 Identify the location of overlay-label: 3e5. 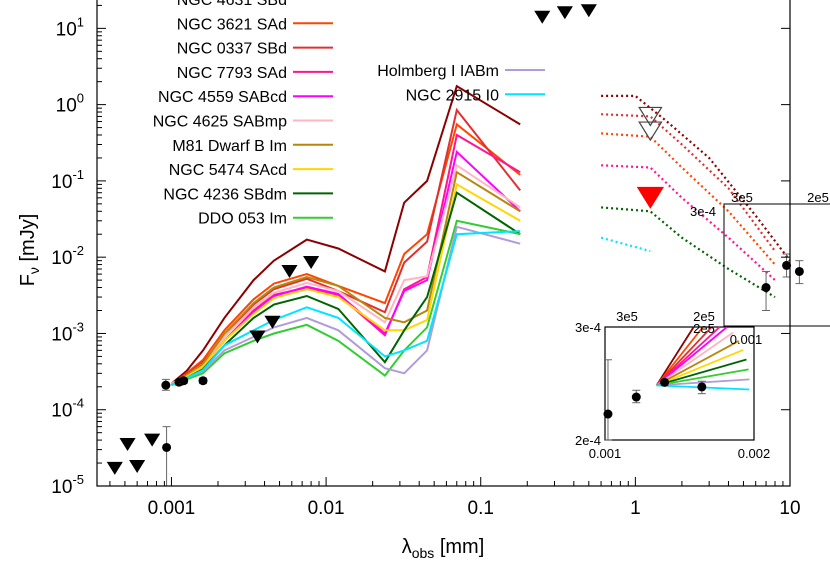
(742, 197).